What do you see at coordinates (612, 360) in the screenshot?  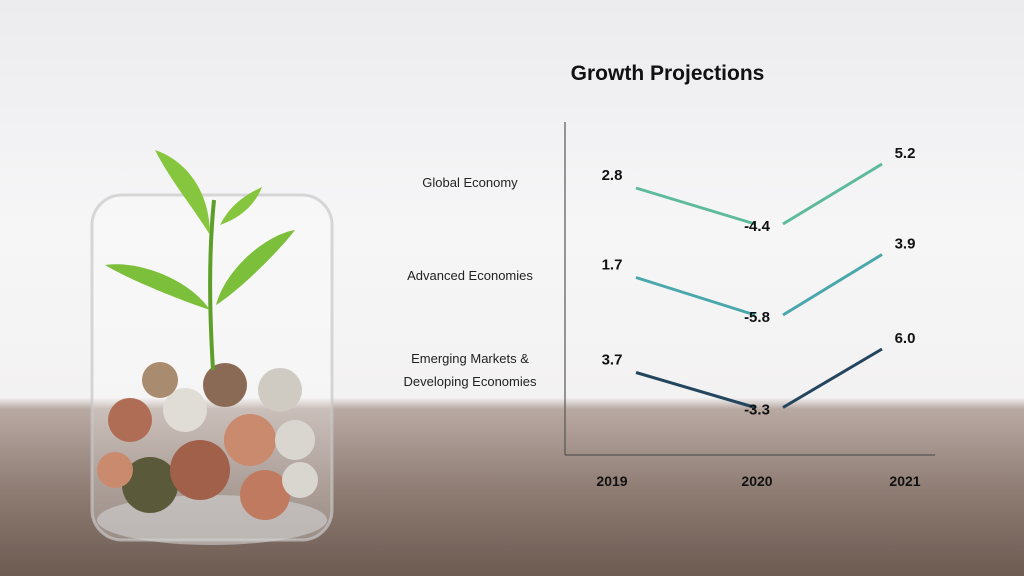 I see `data-label: 3.7` at bounding box center [612, 360].